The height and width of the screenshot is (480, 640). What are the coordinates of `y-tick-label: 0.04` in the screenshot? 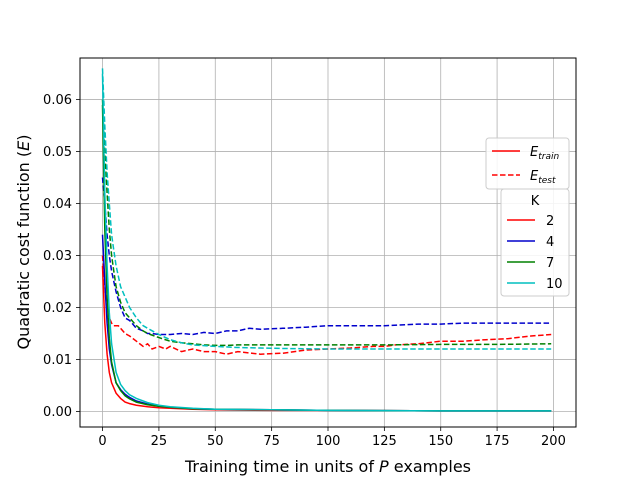 It's located at (57, 204).